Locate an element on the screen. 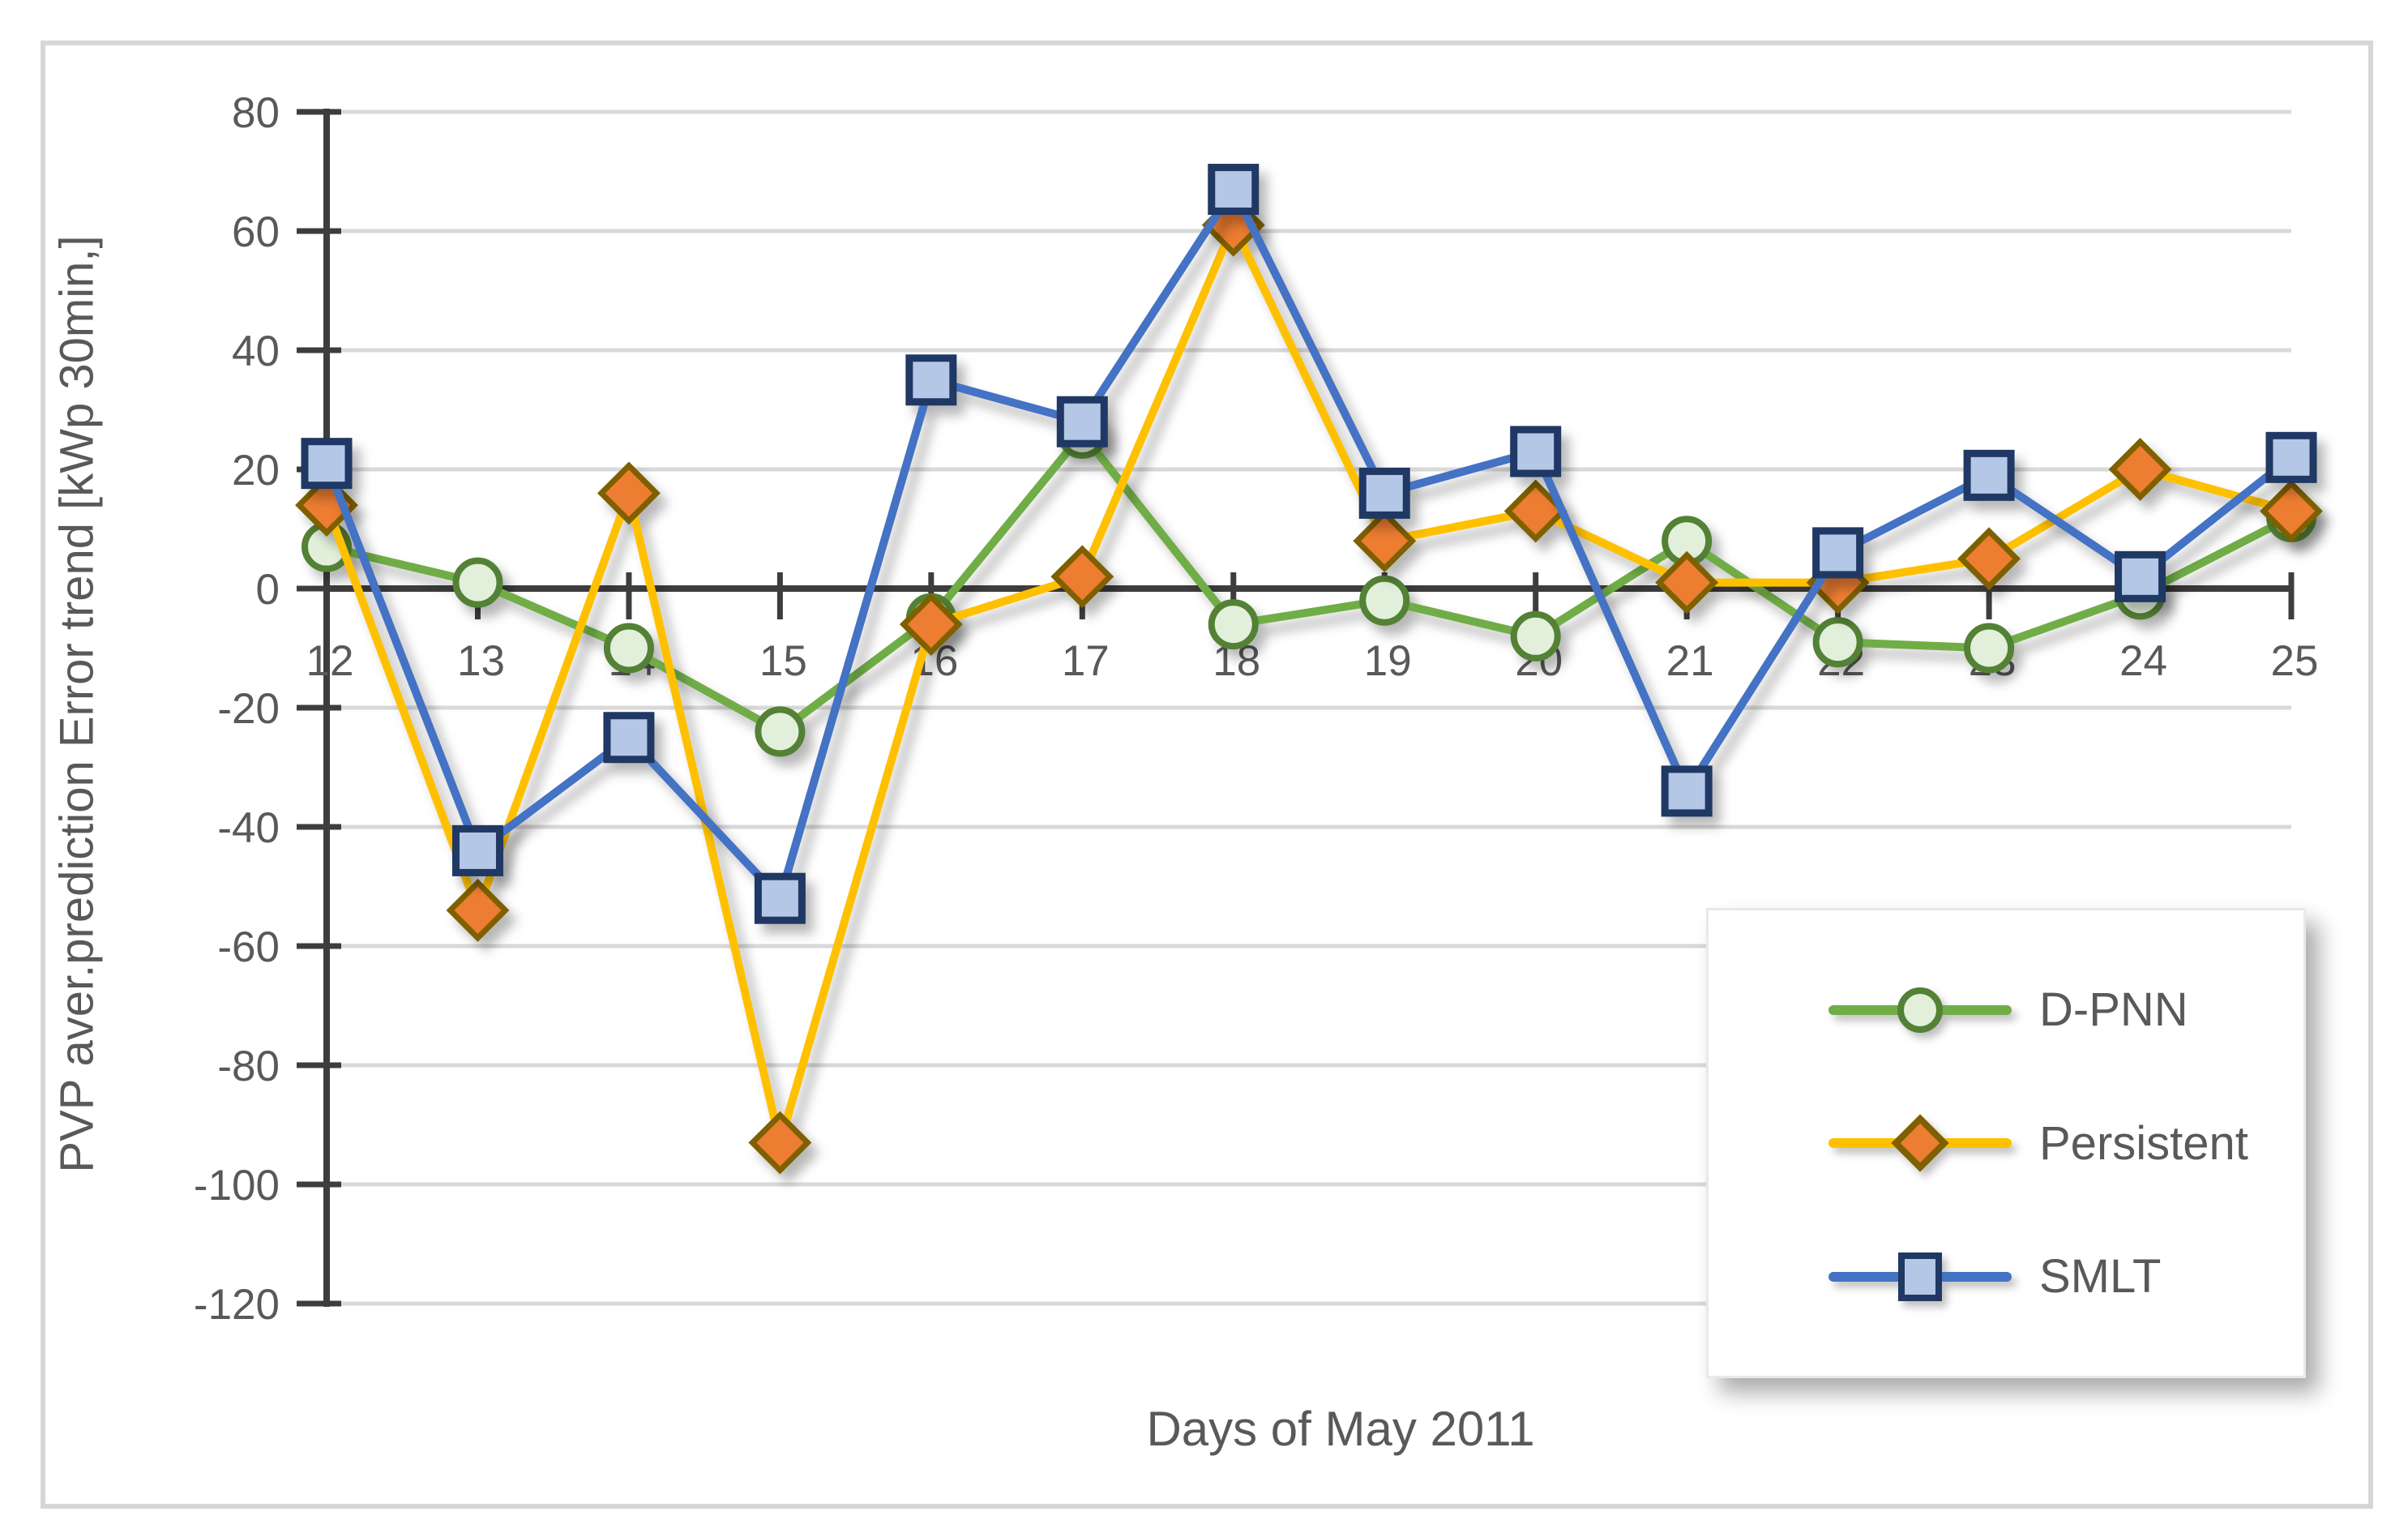 The height and width of the screenshot is (1533, 2408). y-tick-label: -120 is located at coordinates (237, 1305).